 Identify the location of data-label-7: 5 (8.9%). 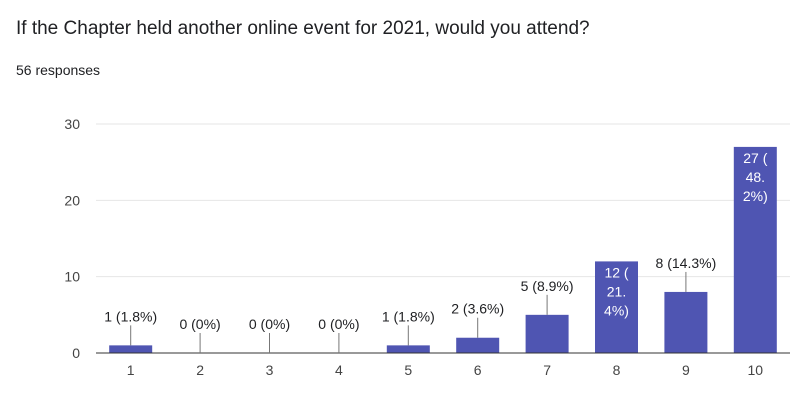
(547, 286).